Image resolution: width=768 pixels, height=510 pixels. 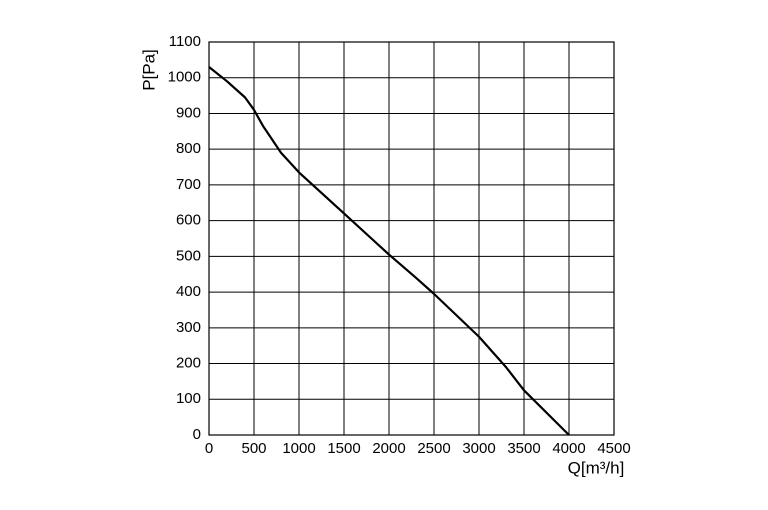 What do you see at coordinates (188, 220) in the screenshot?
I see `y-tick-label: 600` at bounding box center [188, 220].